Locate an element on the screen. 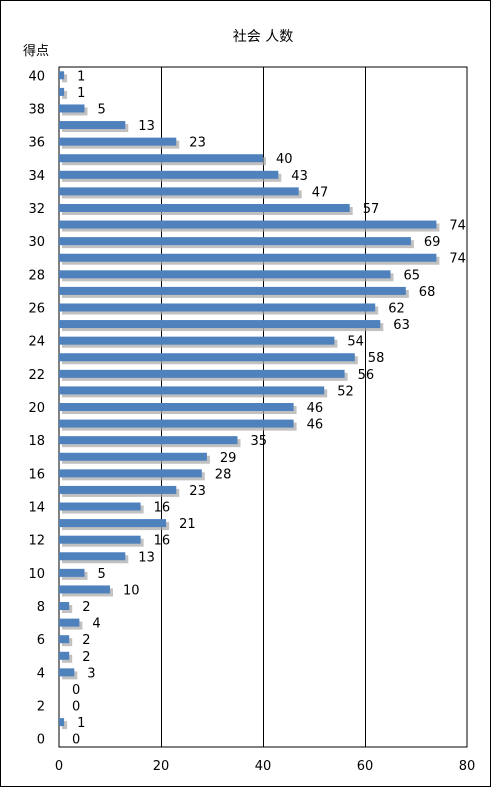 This screenshot has width=491, height=788. data-label-17: 29 is located at coordinates (228, 458).